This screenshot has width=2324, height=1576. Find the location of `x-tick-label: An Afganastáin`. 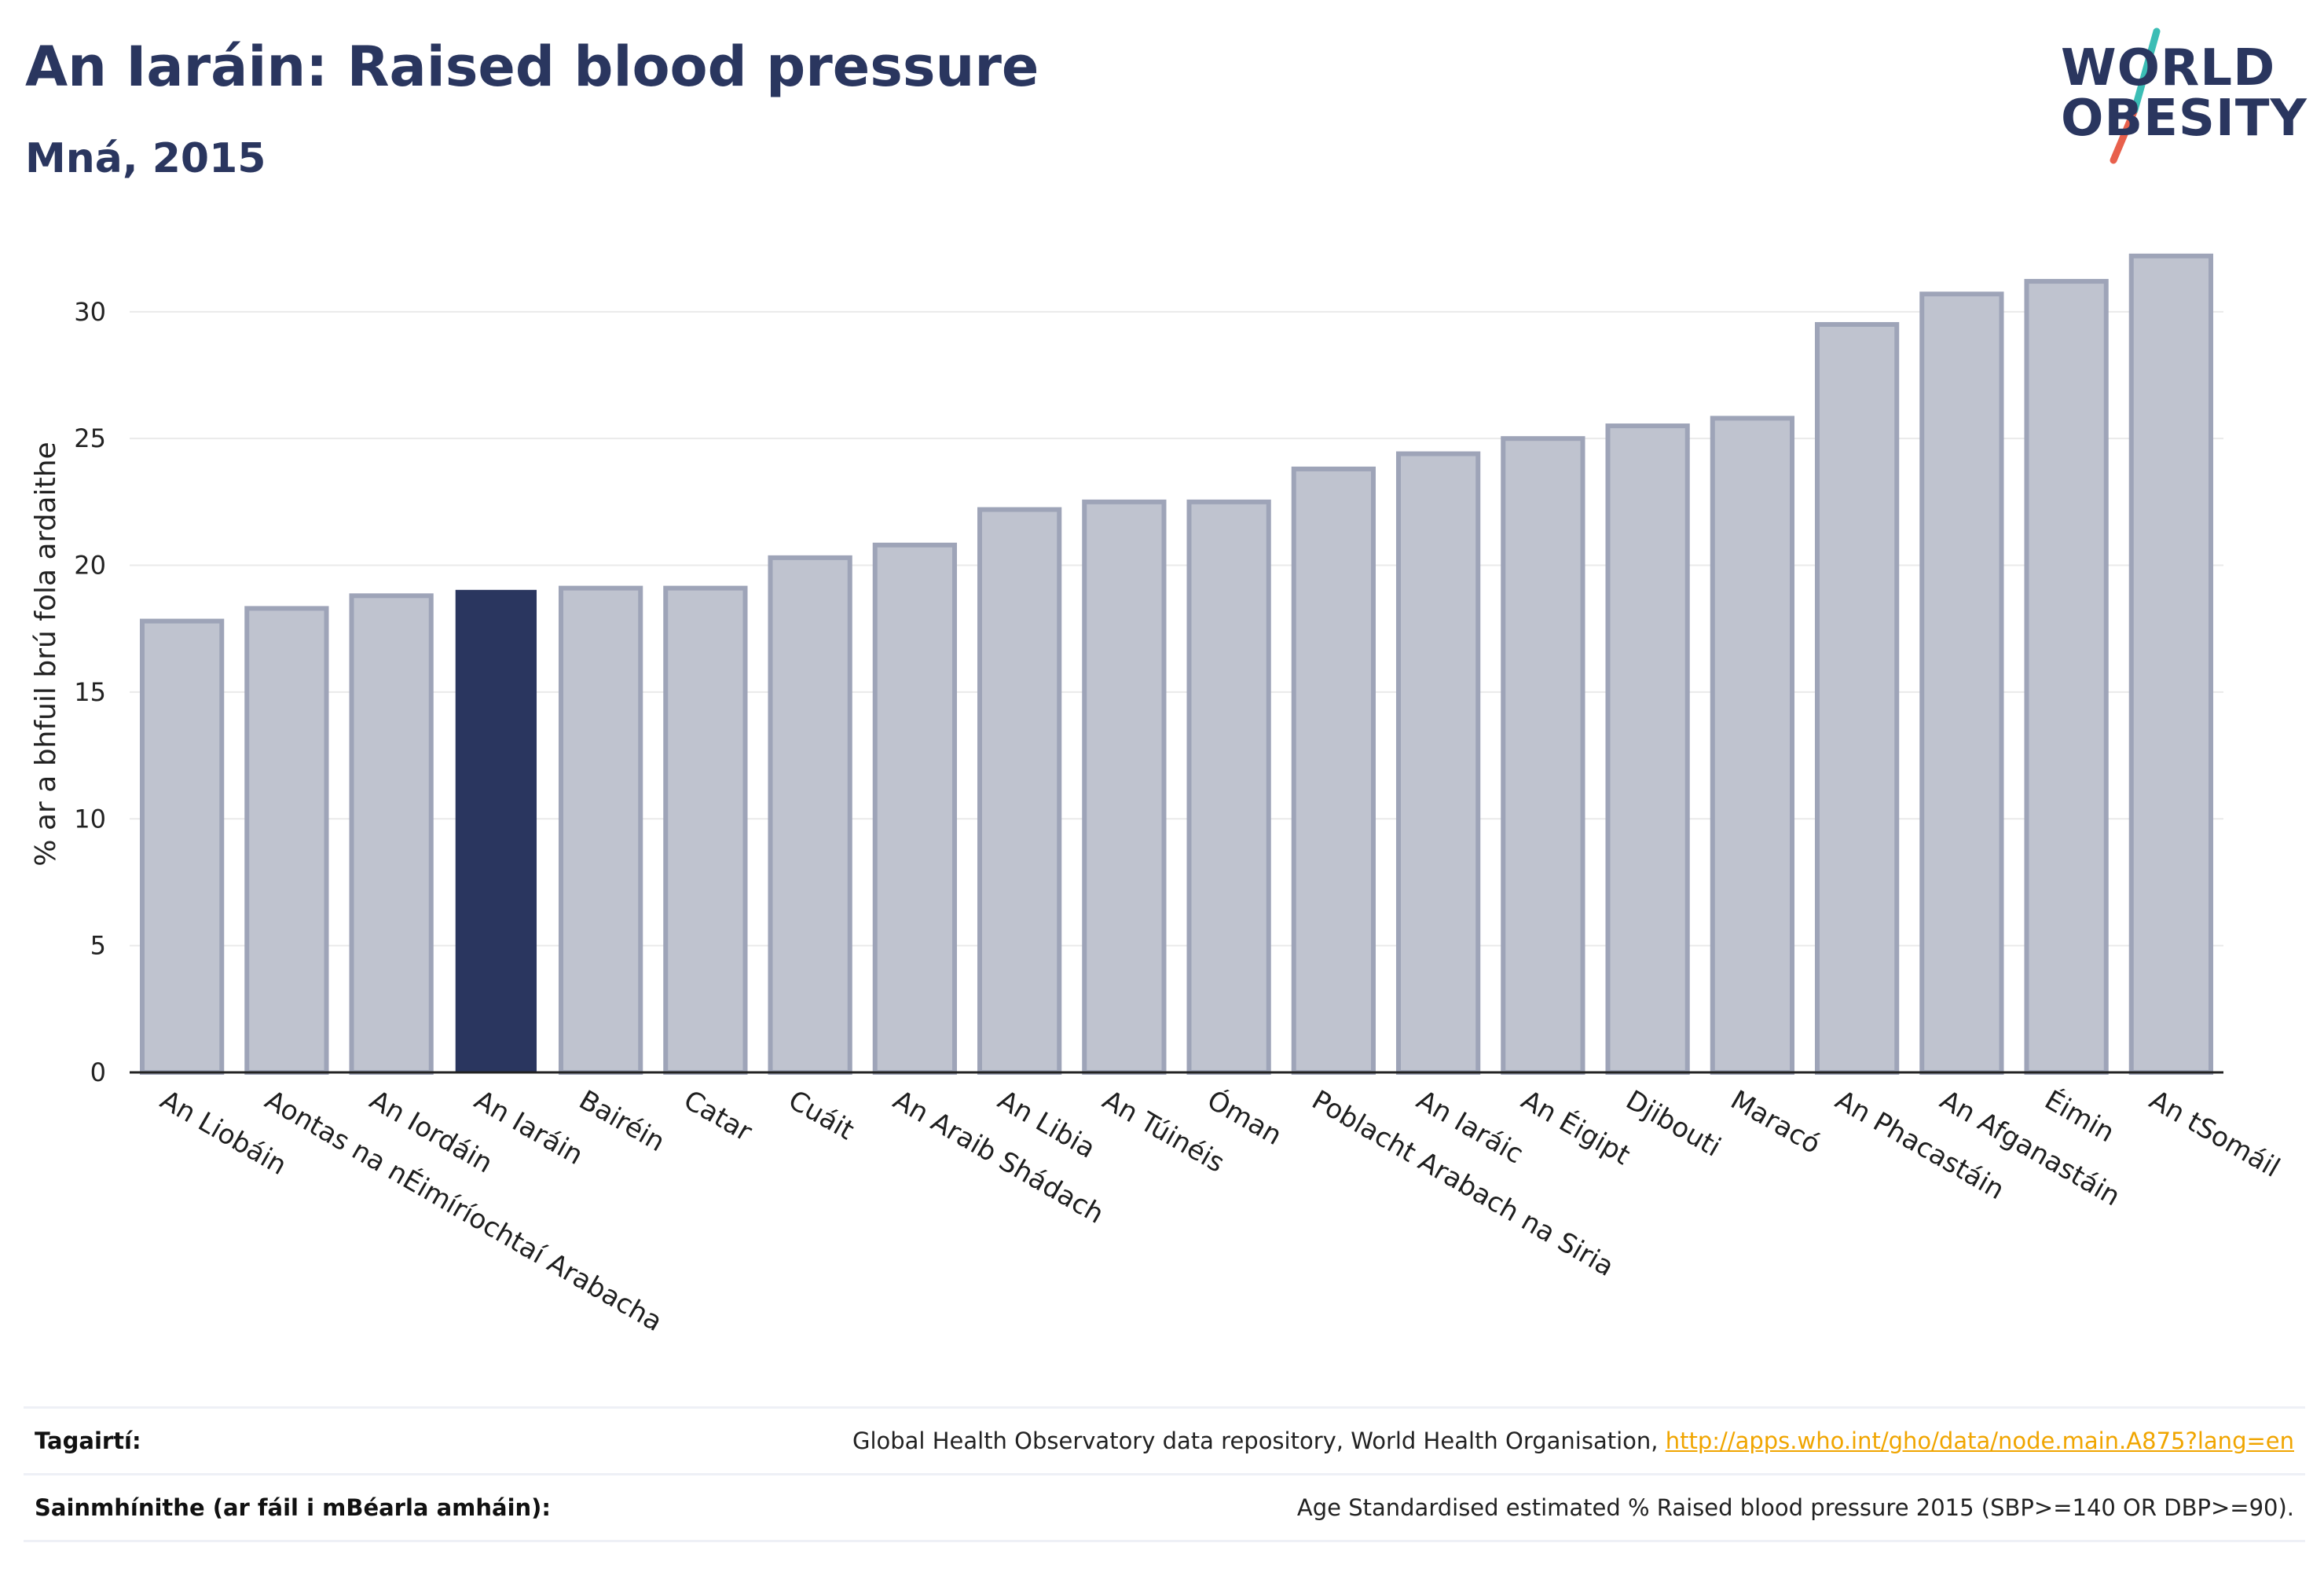

x-tick-label: An Afganastáin is located at coordinates (2029, 1148).